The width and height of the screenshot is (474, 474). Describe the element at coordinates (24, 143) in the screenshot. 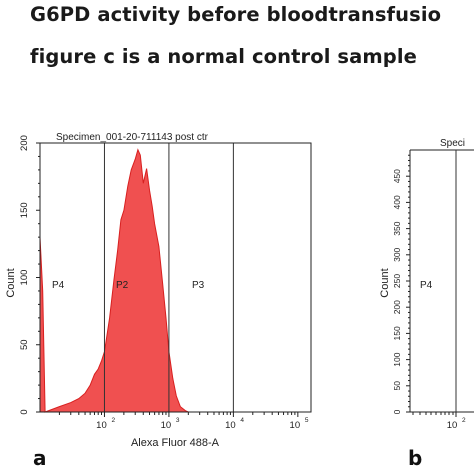

I see `panel-a-y-tick-label: 200` at that location.